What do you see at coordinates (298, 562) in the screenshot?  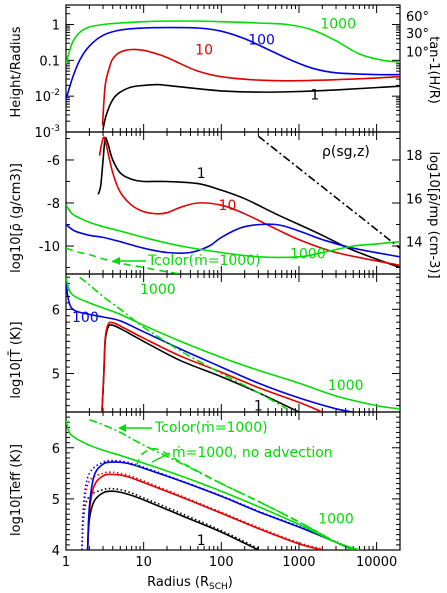 I see `xtick-label-1000: 1000` at bounding box center [298, 562].